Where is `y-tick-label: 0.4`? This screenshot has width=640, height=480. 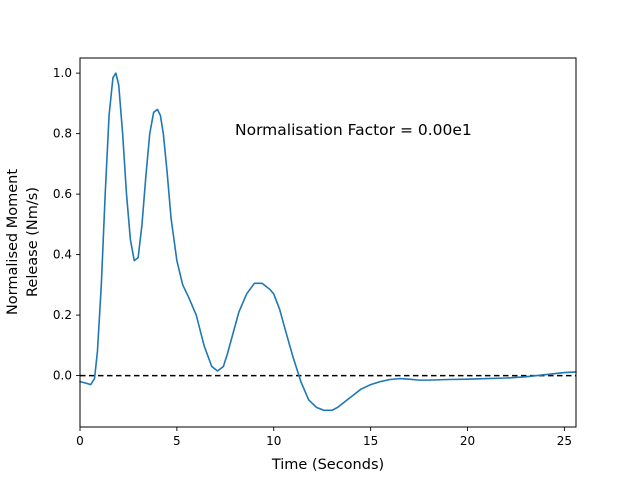
y-tick-label: 0.4 is located at coordinates (62, 255).